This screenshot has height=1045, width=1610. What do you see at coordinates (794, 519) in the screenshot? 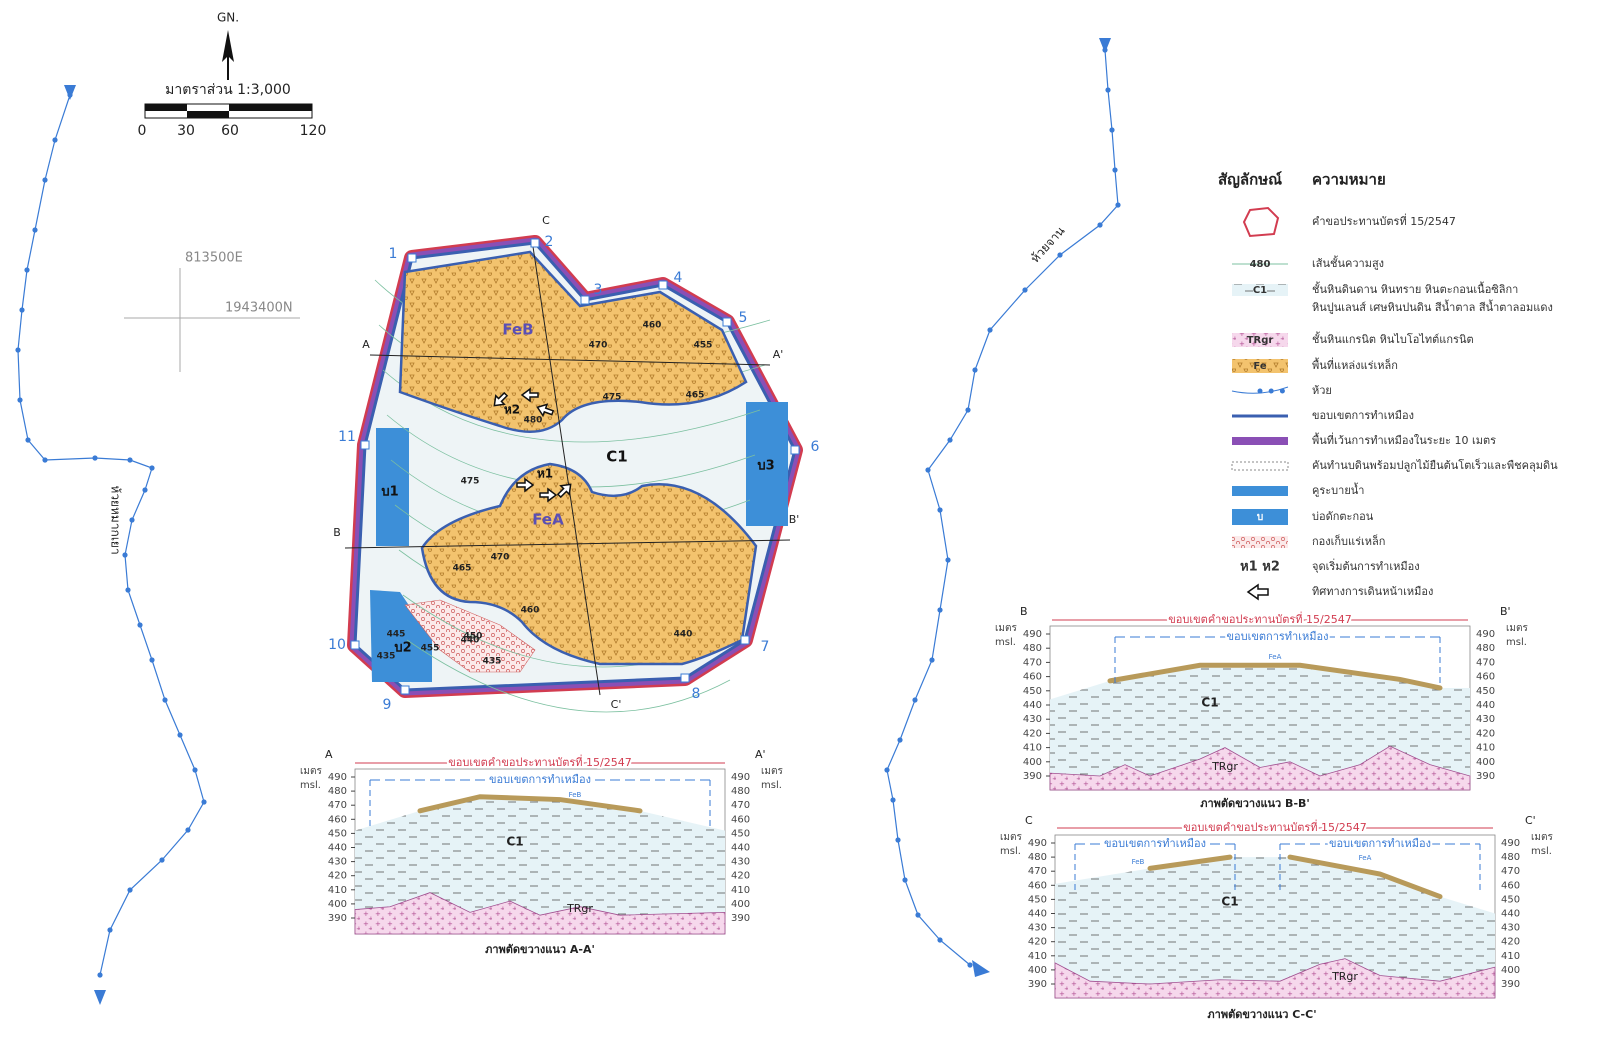
I see `section-end-label: B'` at bounding box center [794, 519].